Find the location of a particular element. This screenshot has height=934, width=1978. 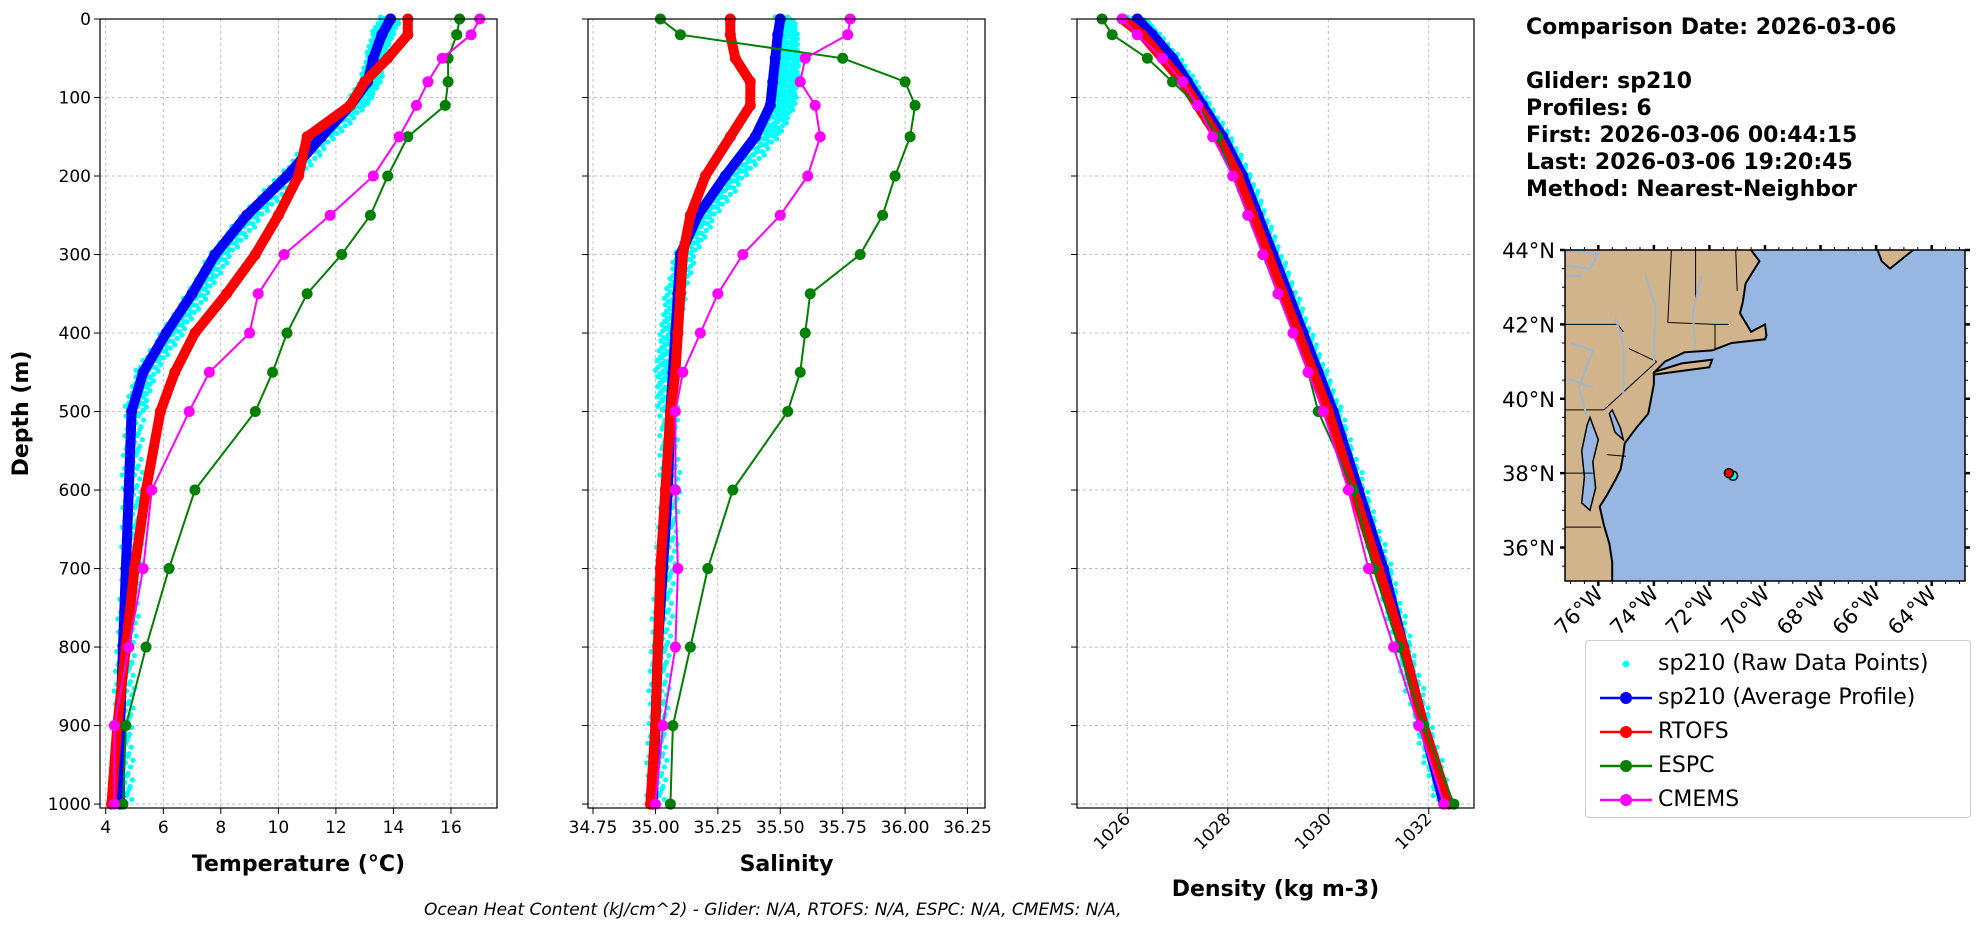

map-lon-label: 72°W is located at coordinates (1690, 610).